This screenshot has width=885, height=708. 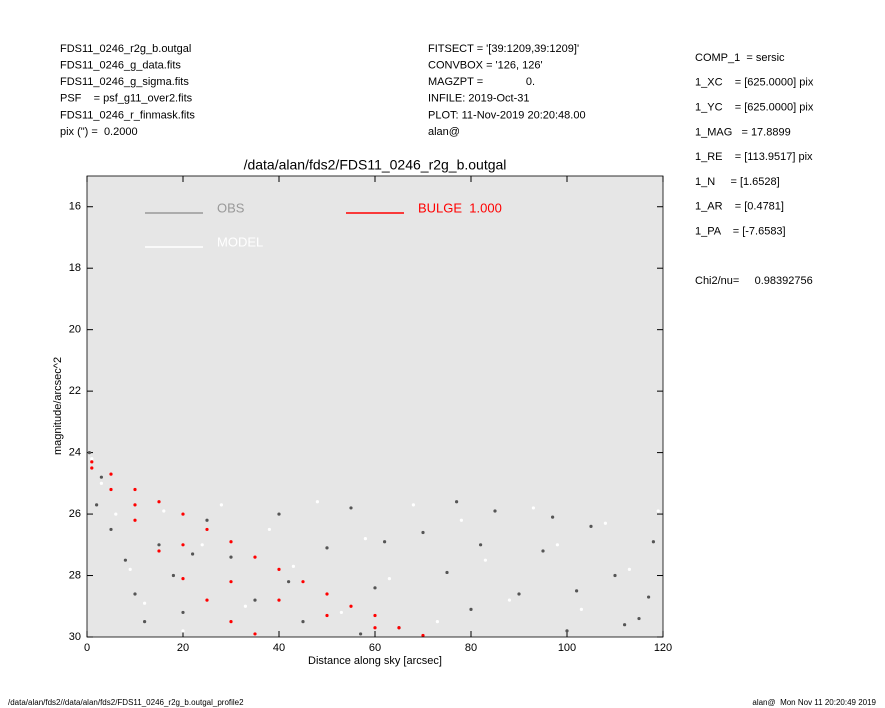 What do you see at coordinates (754, 83) in the screenshot?
I see `parameter-line: 1_XC = [625.0000] pix` at bounding box center [754, 83].